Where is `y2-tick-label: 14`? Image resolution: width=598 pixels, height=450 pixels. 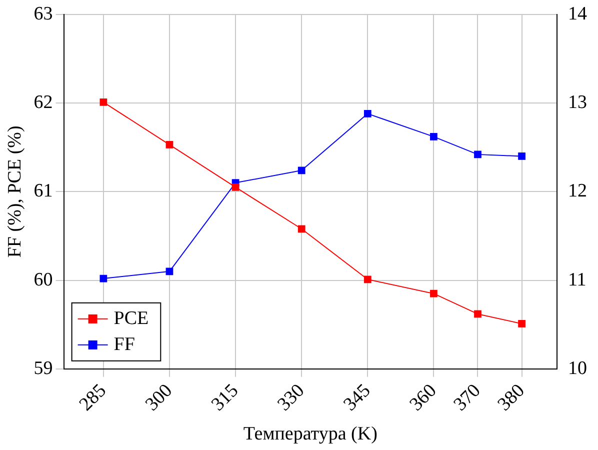
y2-tick-label: 14 is located at coordinates (578, 13).